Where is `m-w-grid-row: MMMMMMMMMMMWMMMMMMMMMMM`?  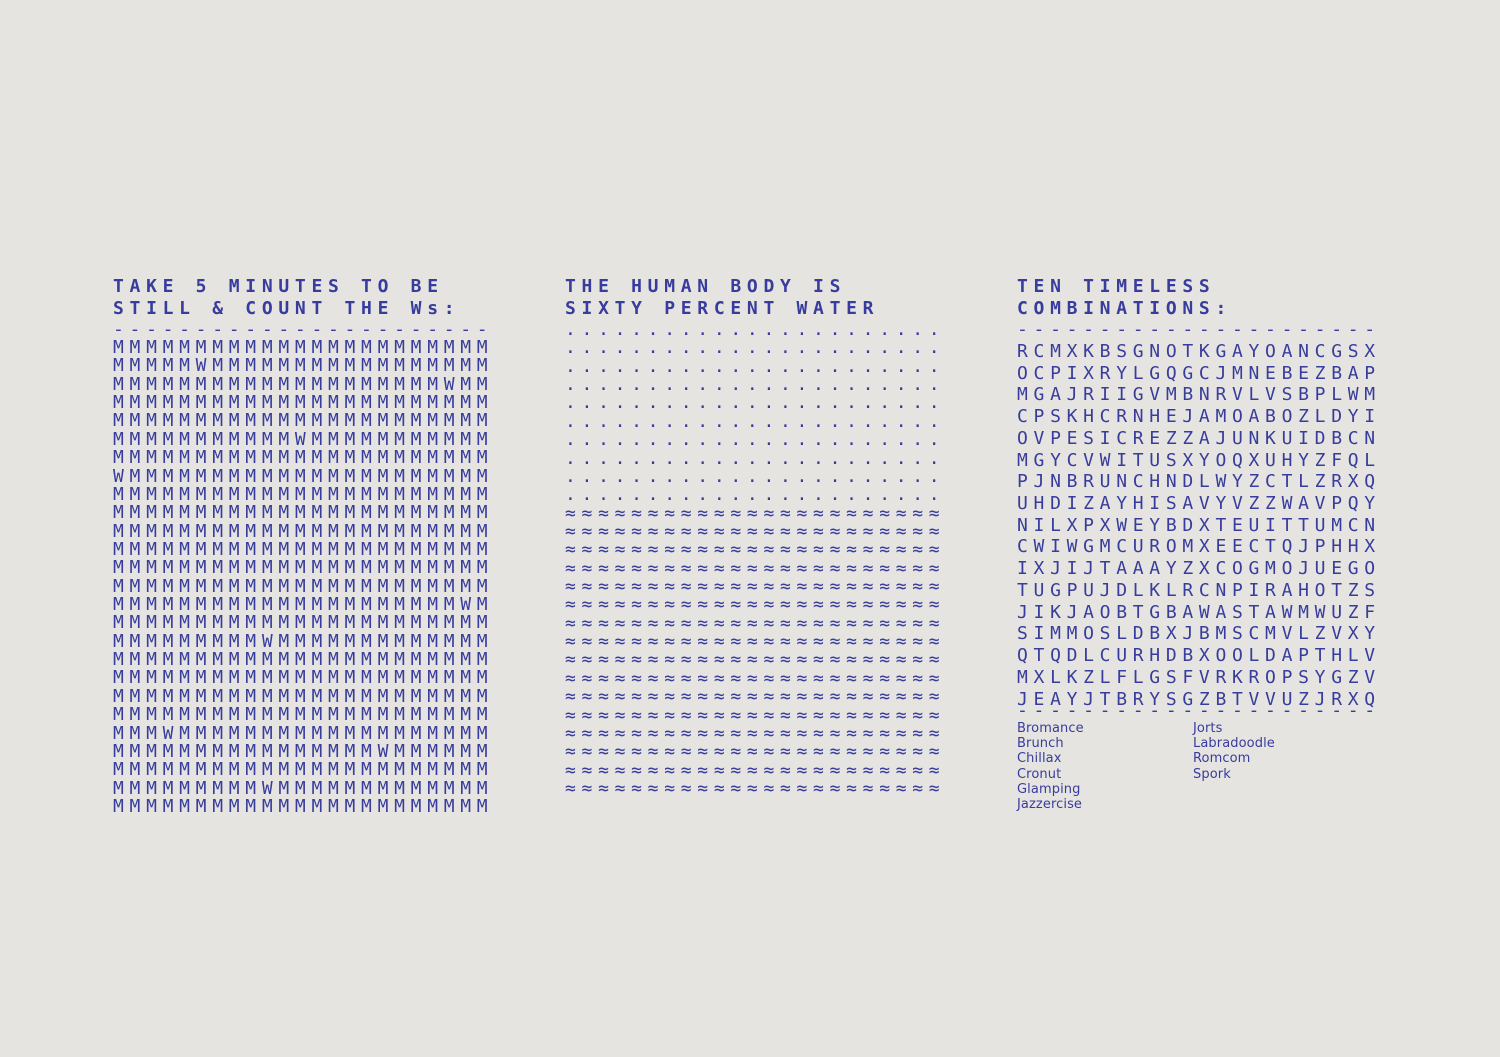
m-w-grid-row: MMMMMMMMMMMWMMMMMMMMMMM is located at coordinates (303, 439).